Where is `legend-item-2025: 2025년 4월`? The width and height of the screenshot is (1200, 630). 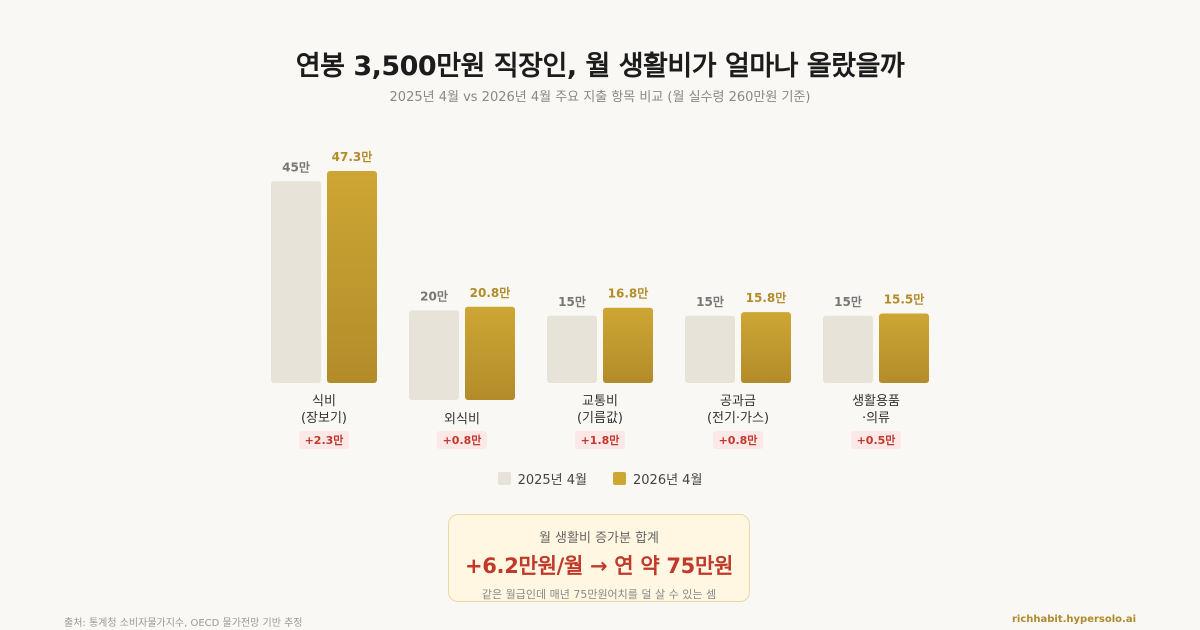 legend-item-2025: 2025년 4월 is located at coordinates (542, 478).